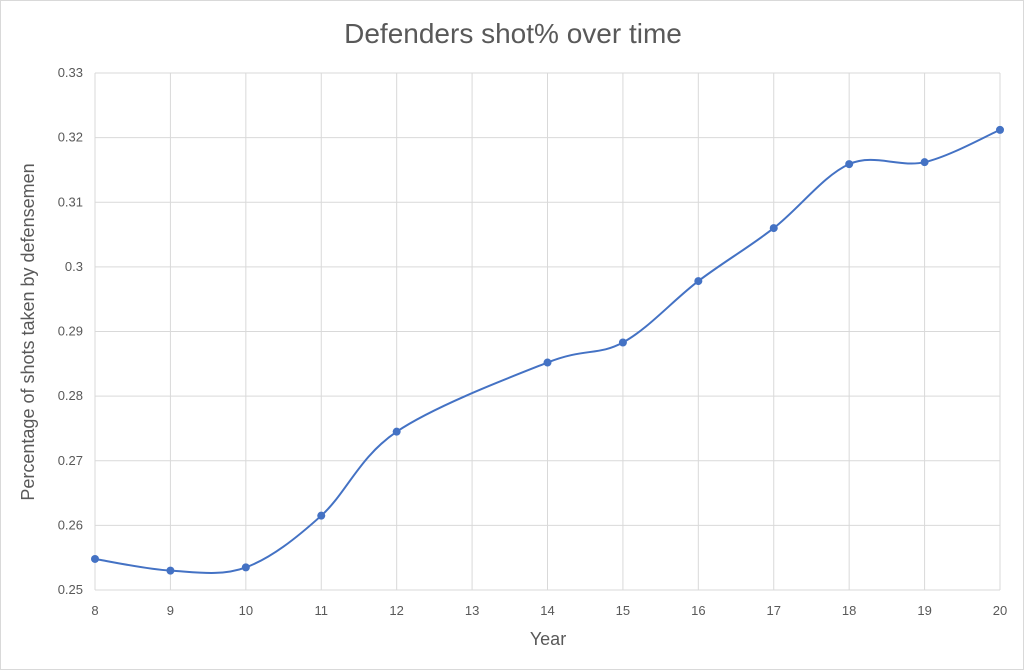 Image resolution: width=1024 pixels, height=670 pixels. Describe the element at coordinates (1000, 610) in the screenshot. I see `x-tick-label: 20` at that location.